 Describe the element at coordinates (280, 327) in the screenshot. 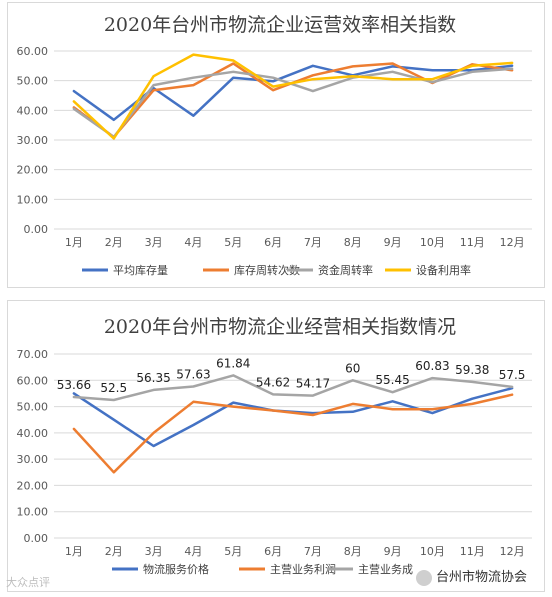

I see `chart-title: 2020年台州市物流企业经营相关指数情况` at that location.